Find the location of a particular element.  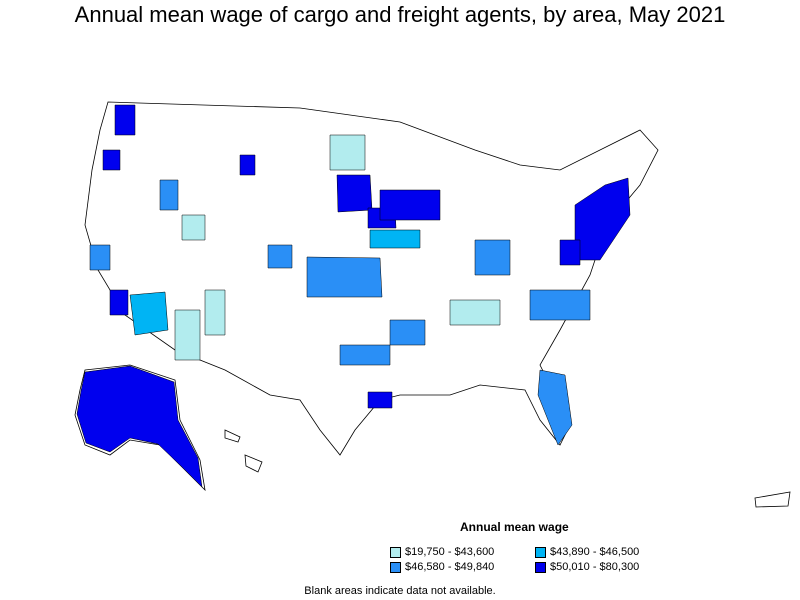

region-carolinas is located at coordinates (560, 305).